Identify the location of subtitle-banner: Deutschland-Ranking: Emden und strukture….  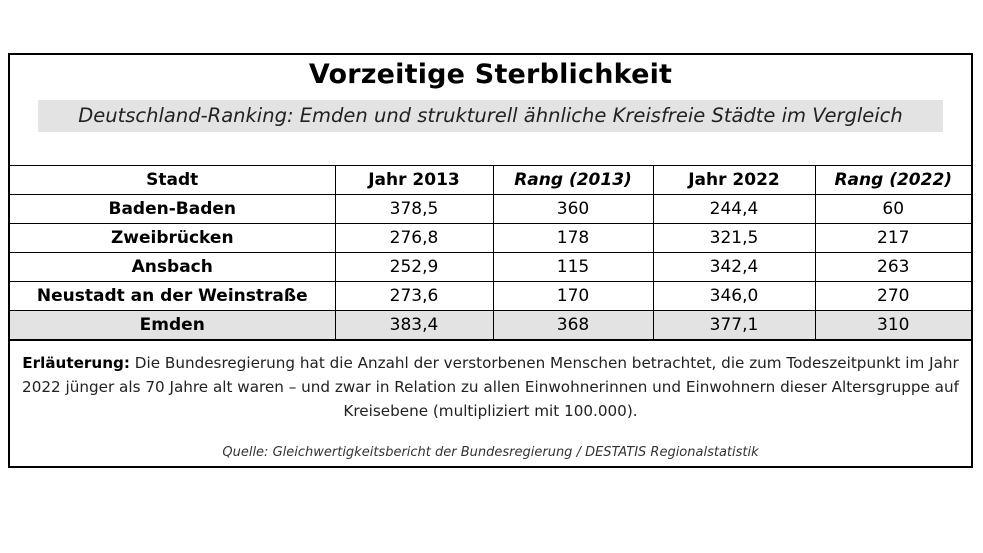
(490, 116).